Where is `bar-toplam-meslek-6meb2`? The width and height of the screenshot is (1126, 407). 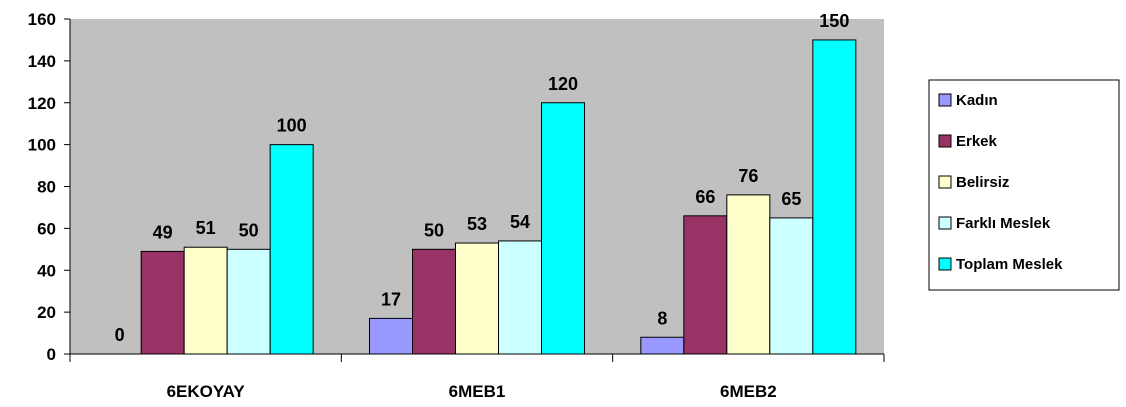 bar-toplam-meslek-6meb2 is located at coordinates (834, 197).